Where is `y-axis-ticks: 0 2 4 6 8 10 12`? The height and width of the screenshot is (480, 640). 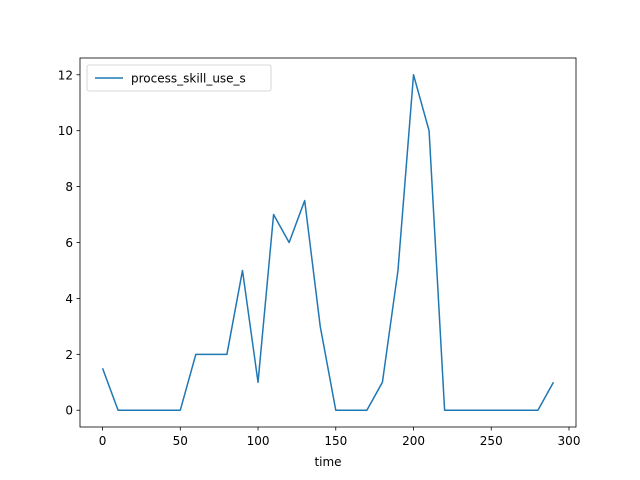 y-axis-ticks: 0 2 4 6 8 10 12 is located at coordinates (69, 243).